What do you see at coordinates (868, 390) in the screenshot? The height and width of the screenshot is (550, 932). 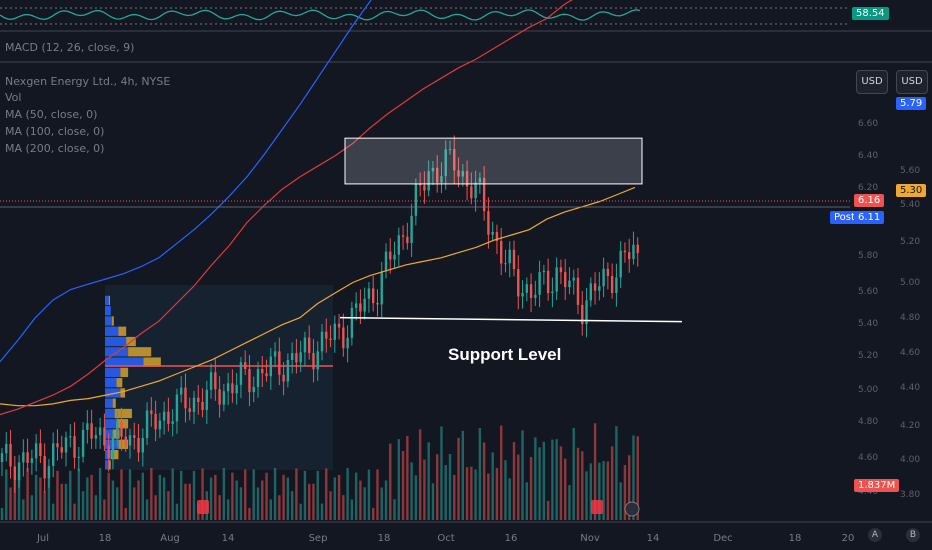 I see `price-tick-label: 5.00` at bounding box center [868, 390].